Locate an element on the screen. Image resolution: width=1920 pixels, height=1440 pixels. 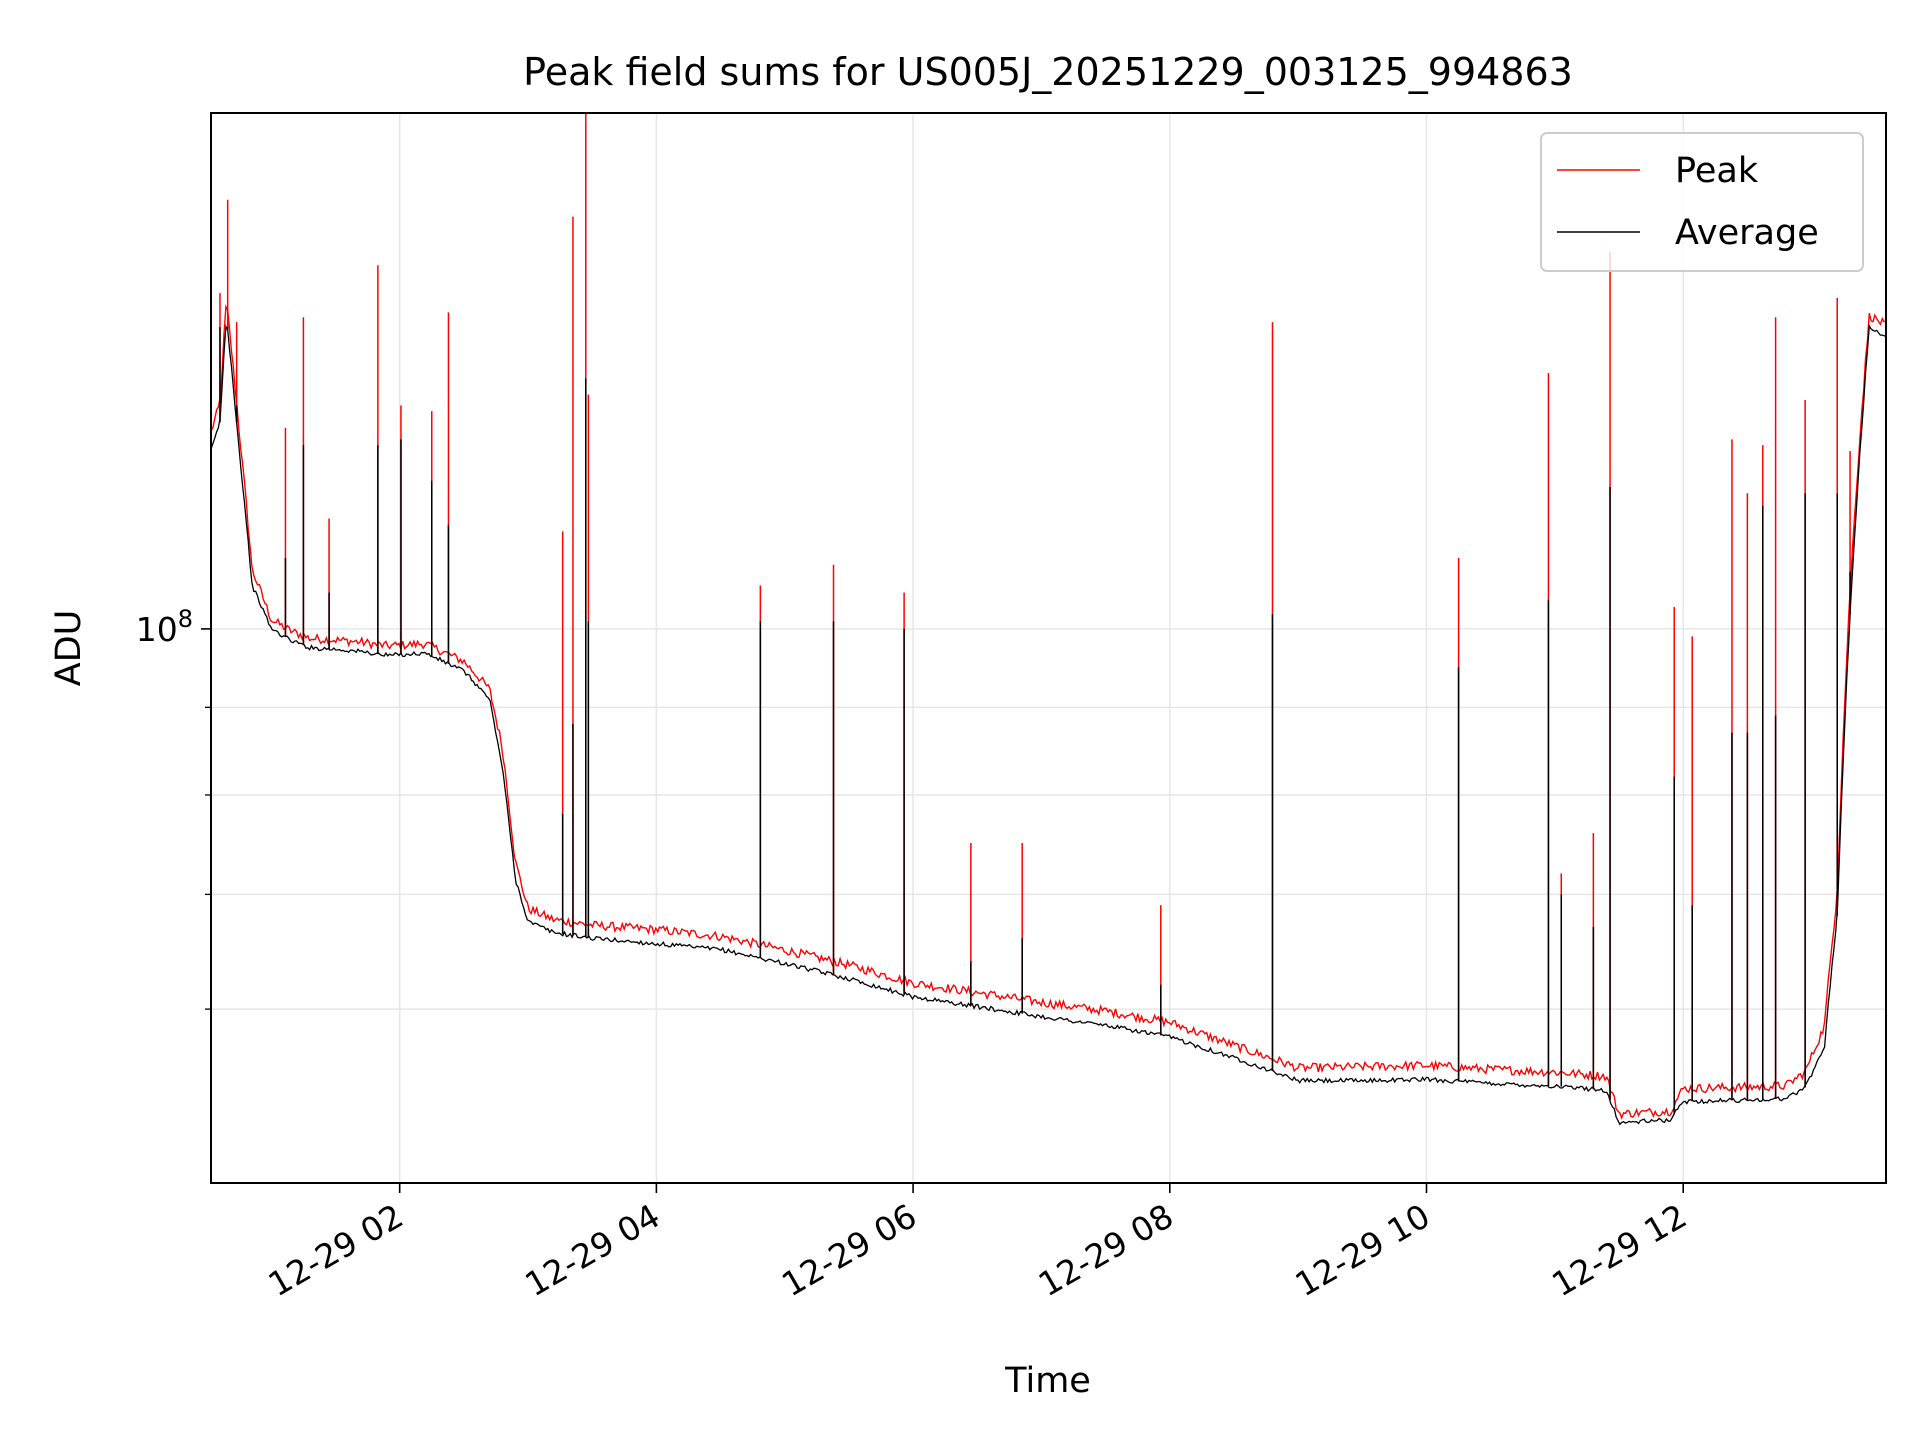
legend: Peak Average is located at coordinates (1702, 202).